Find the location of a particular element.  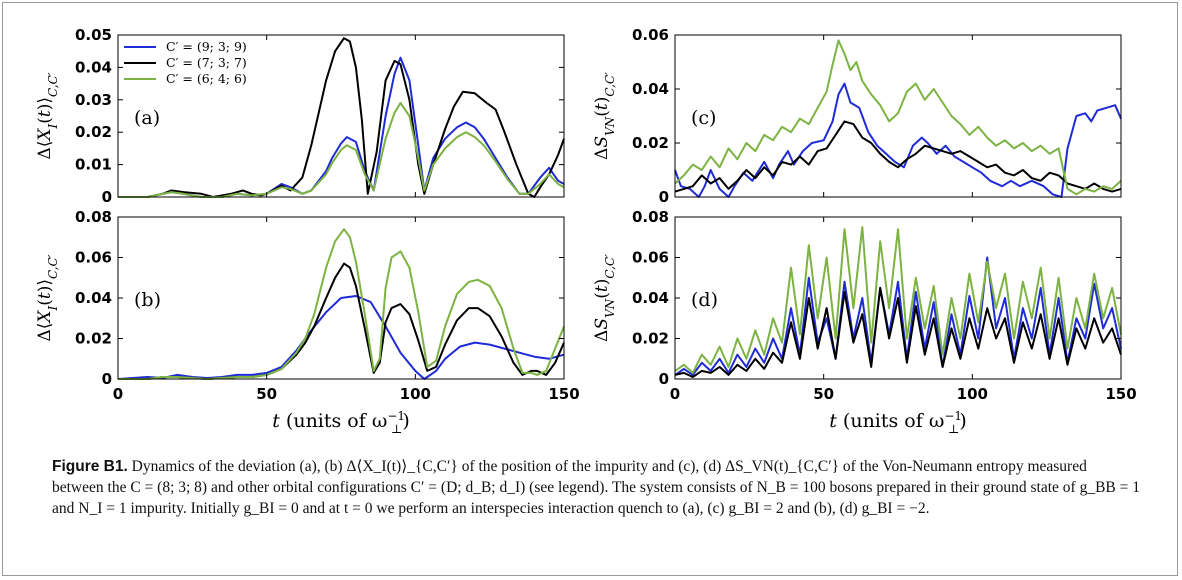

legend-label-2: C′ = (7; 3; 7) is located at coordinates (206, 62).